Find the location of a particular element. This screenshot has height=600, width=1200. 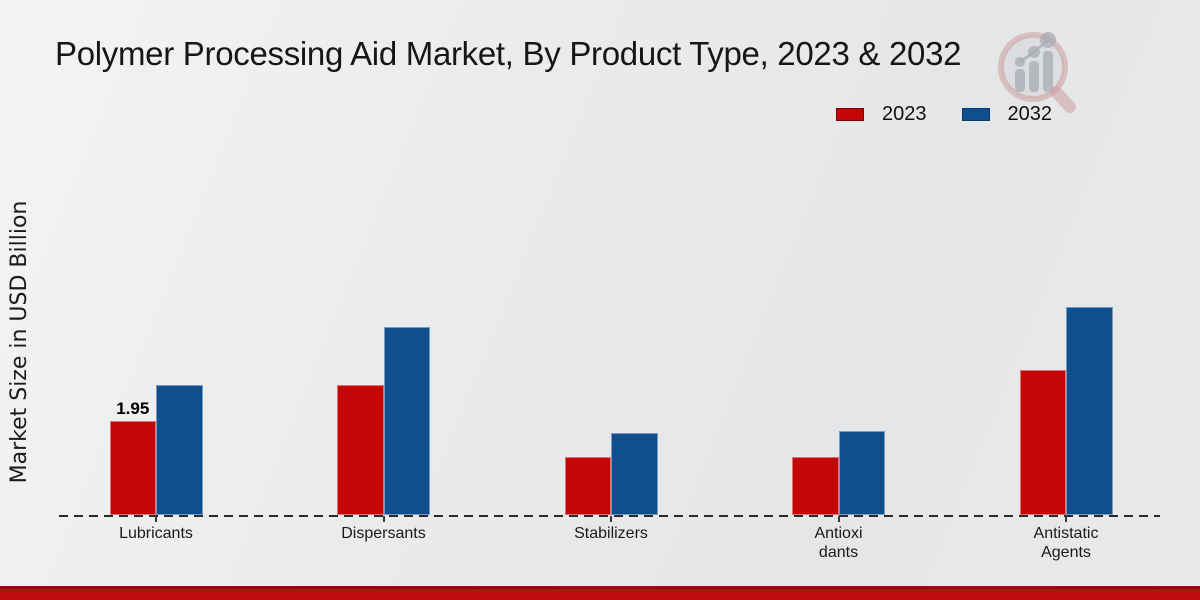

legend-item-2032: 2032 is located at coordinates (1007, 114).